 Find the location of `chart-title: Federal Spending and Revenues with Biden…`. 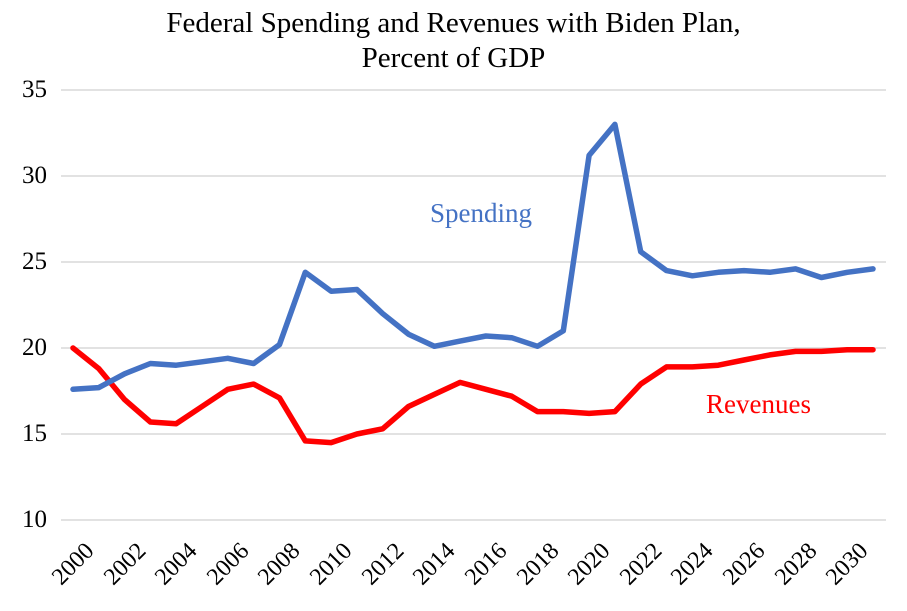

chart-title: Federal Spending and Revenues with Biden… is located at coordinates (453, 41).